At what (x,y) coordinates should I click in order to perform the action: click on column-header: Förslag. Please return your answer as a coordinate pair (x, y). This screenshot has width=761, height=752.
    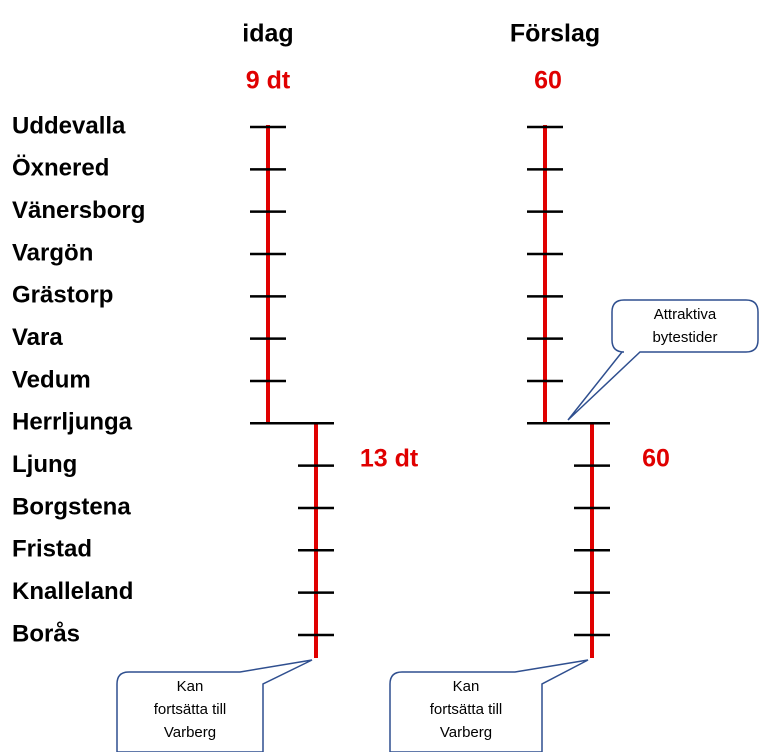
    Looking at the image, I should click on (555, 34).